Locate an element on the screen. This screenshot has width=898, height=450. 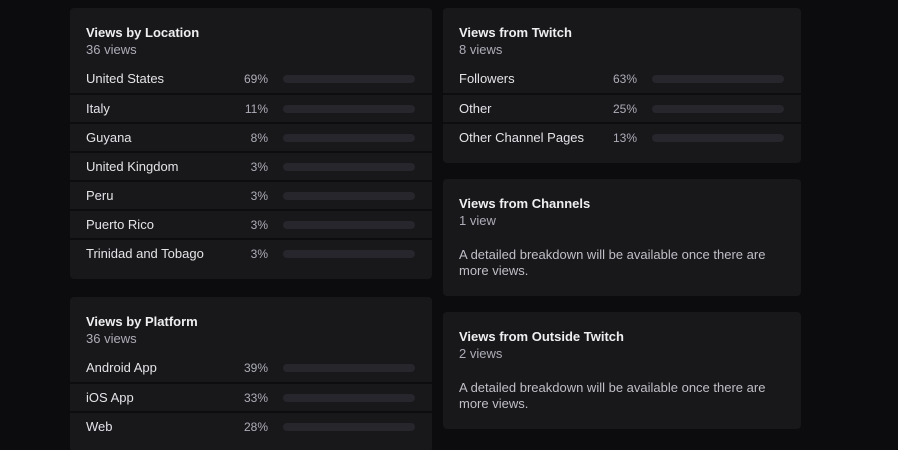
panel-title: Views from Twitch is located at coordinates (515, 32).